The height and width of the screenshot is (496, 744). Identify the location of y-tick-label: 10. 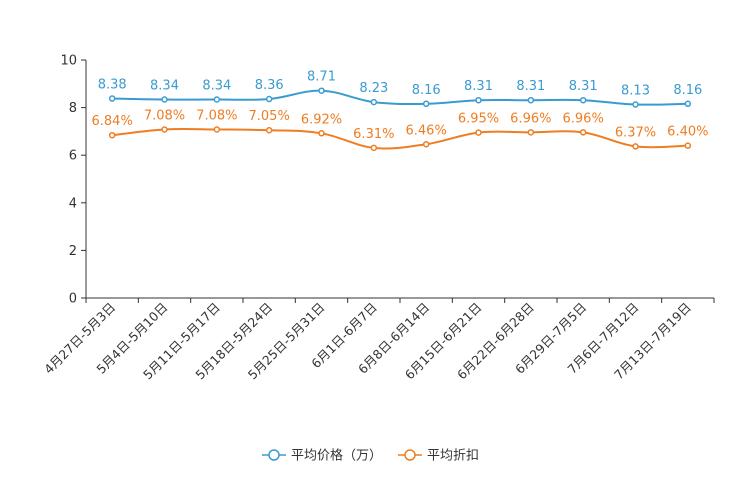
(68, 61).